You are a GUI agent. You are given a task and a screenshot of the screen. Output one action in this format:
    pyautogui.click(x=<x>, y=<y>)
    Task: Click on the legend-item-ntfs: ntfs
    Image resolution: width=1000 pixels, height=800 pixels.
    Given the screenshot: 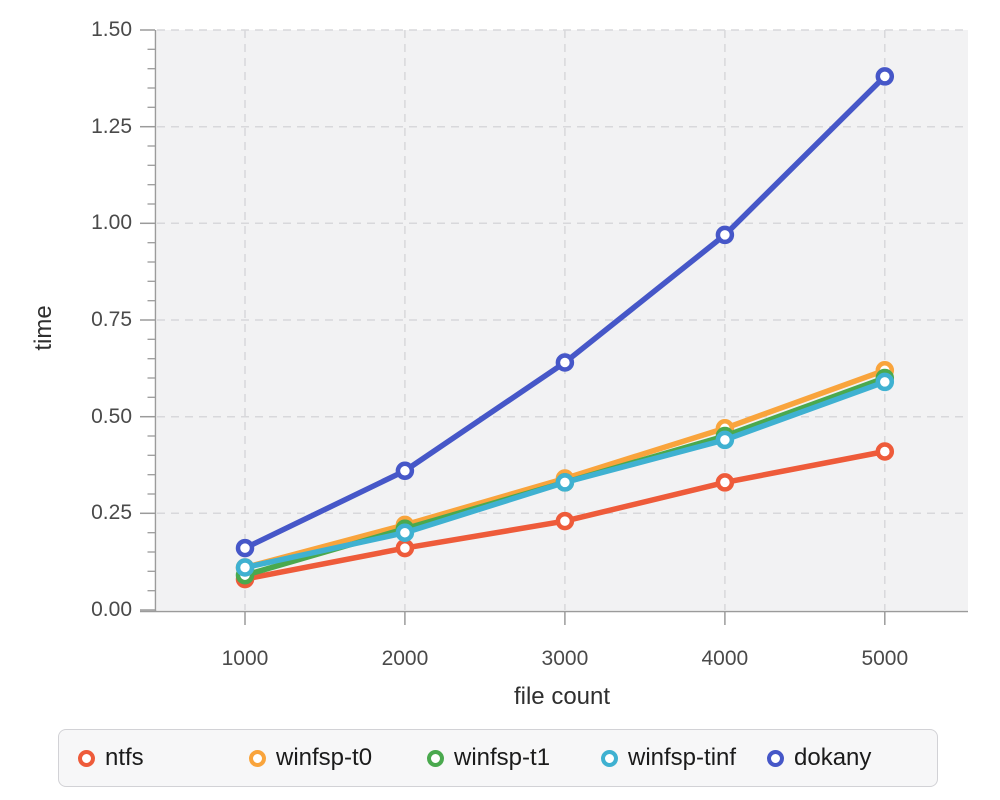 What is the action you would take?
    pyautogui.click(x=111, y=758)
    